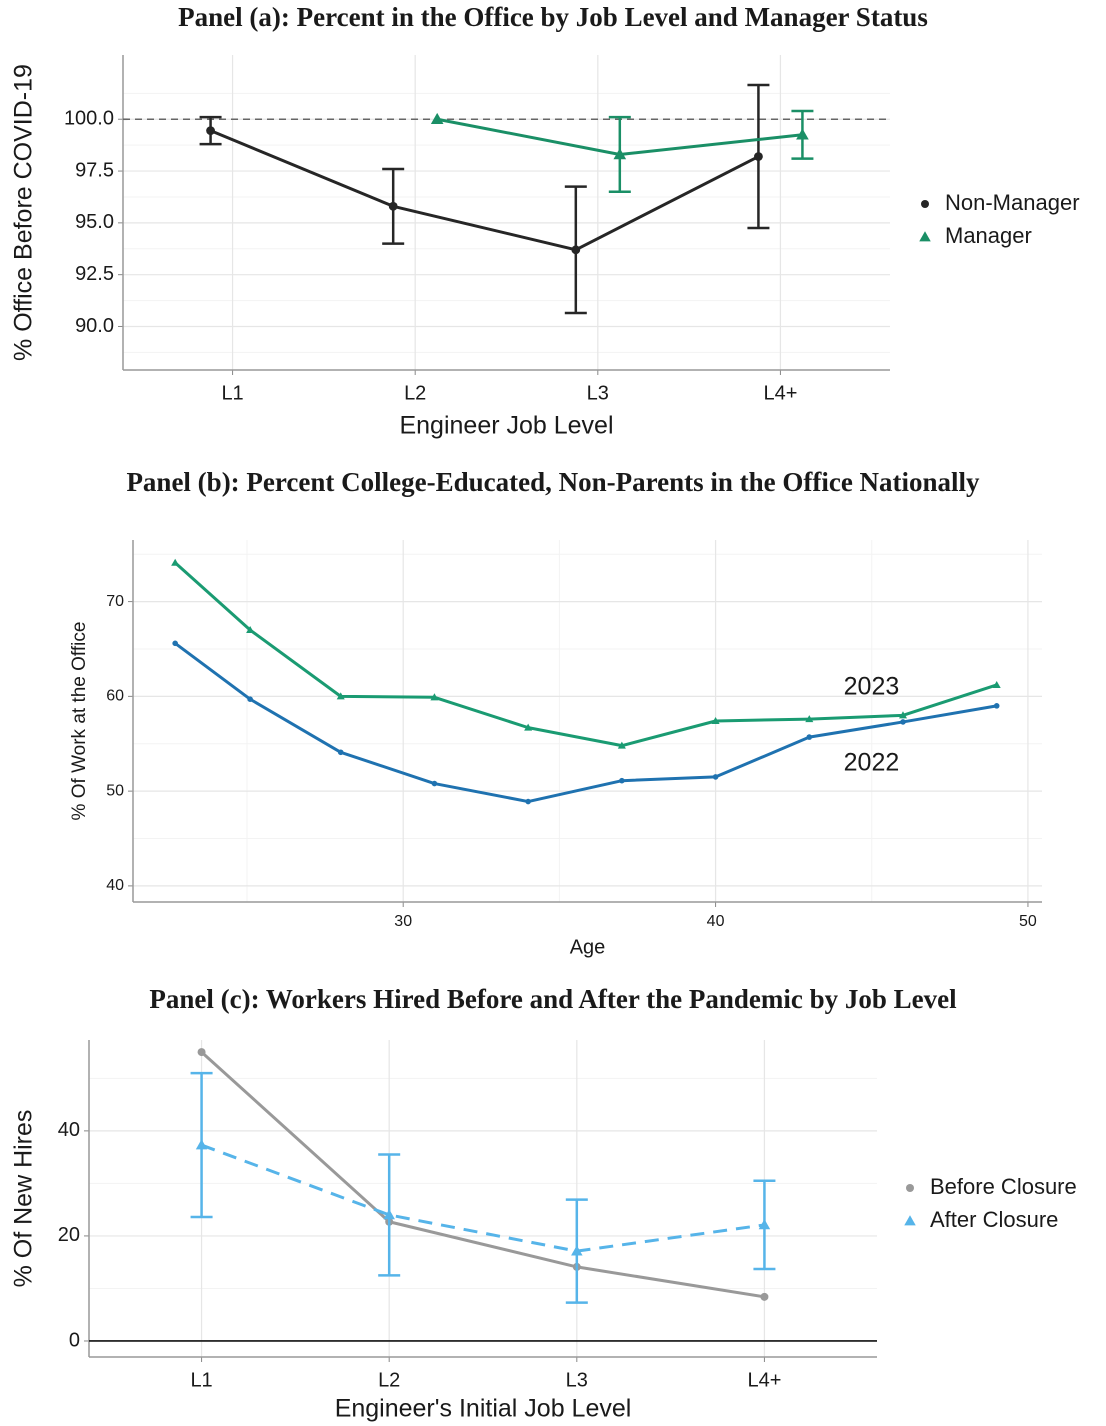 This screenshot has height=1426, width=1106. Describe the element at coordinates (994, 1219) in the screenshot. I see `legend-label: After Closure` at that location.